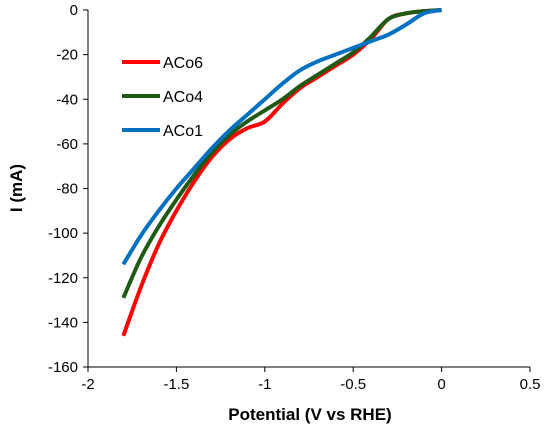 The height and width of the screenshot is (435, 550). Describe the element at coordinates (67, 55) in the screenshot. I see `y-tick-label: -20` at that location.